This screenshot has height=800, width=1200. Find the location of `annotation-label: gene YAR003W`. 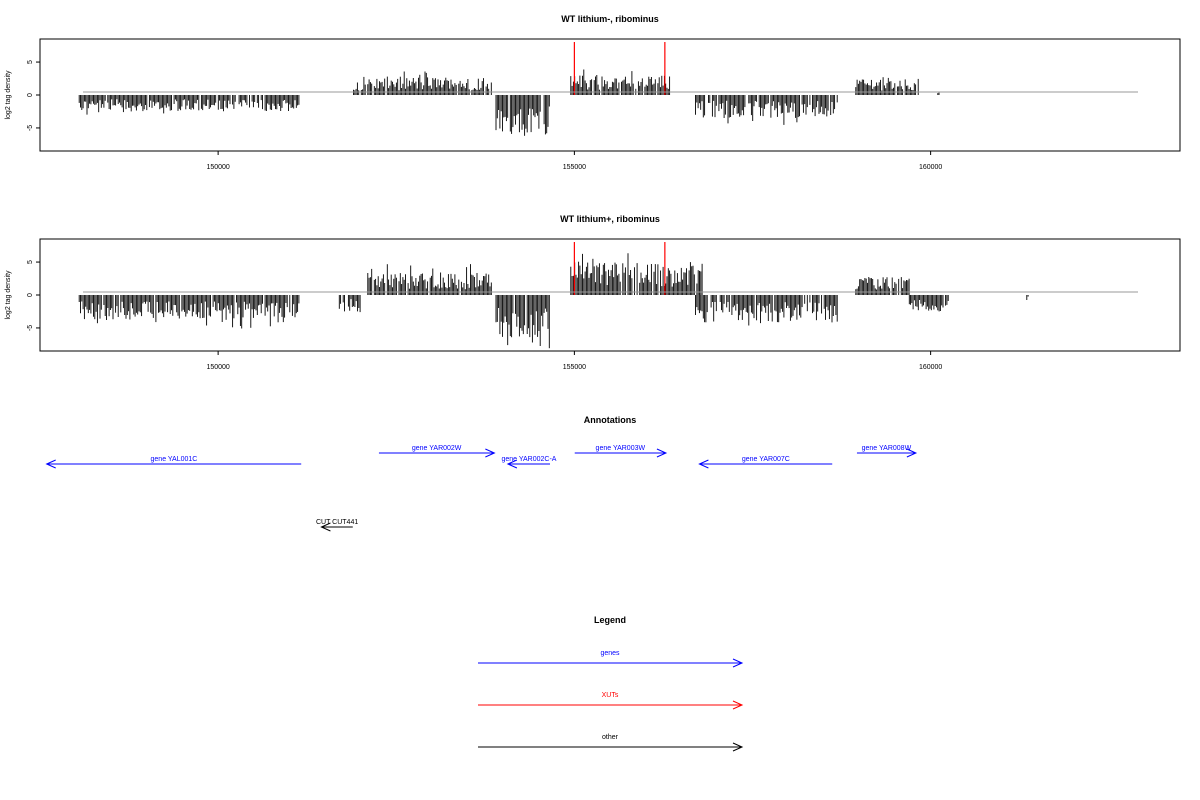

annotation-label: gene YAR003W is located at coordinates (621, 448).